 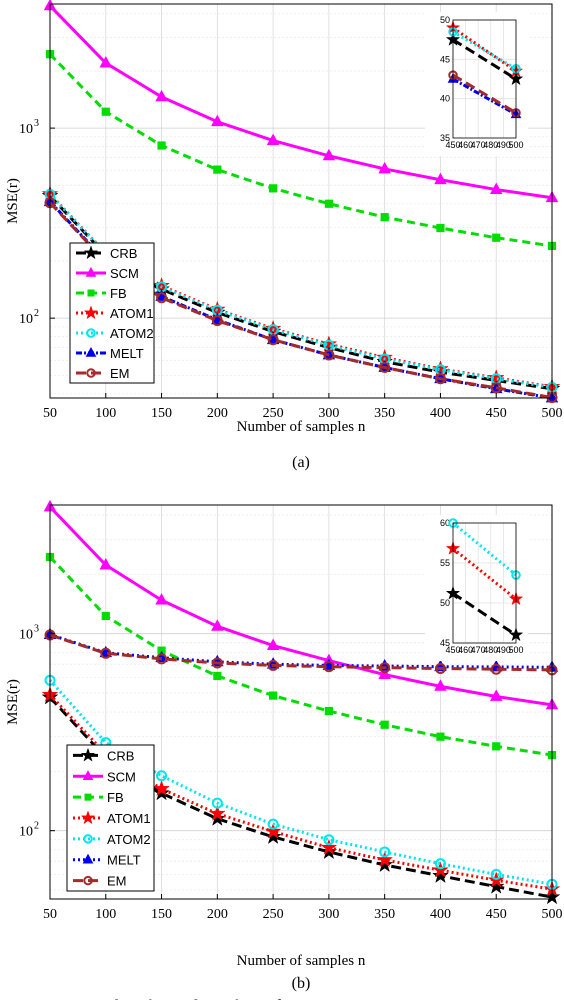 I want to click on panel-label: (b), so click(x=301, y=983).